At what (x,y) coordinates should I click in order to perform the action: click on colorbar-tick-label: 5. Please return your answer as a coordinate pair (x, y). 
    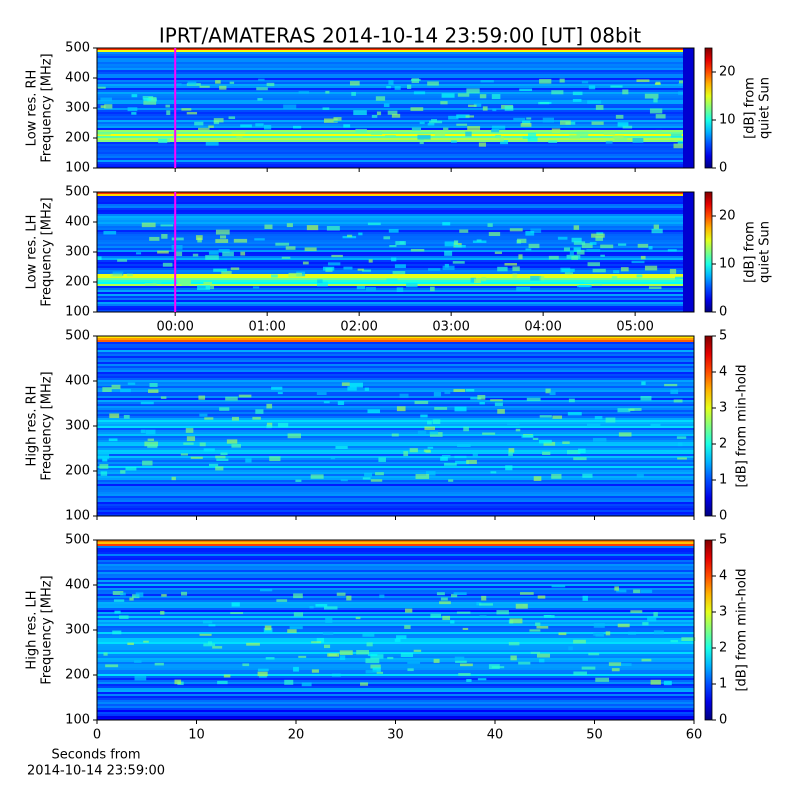
    Looking at the image, I should click on (723, 336).